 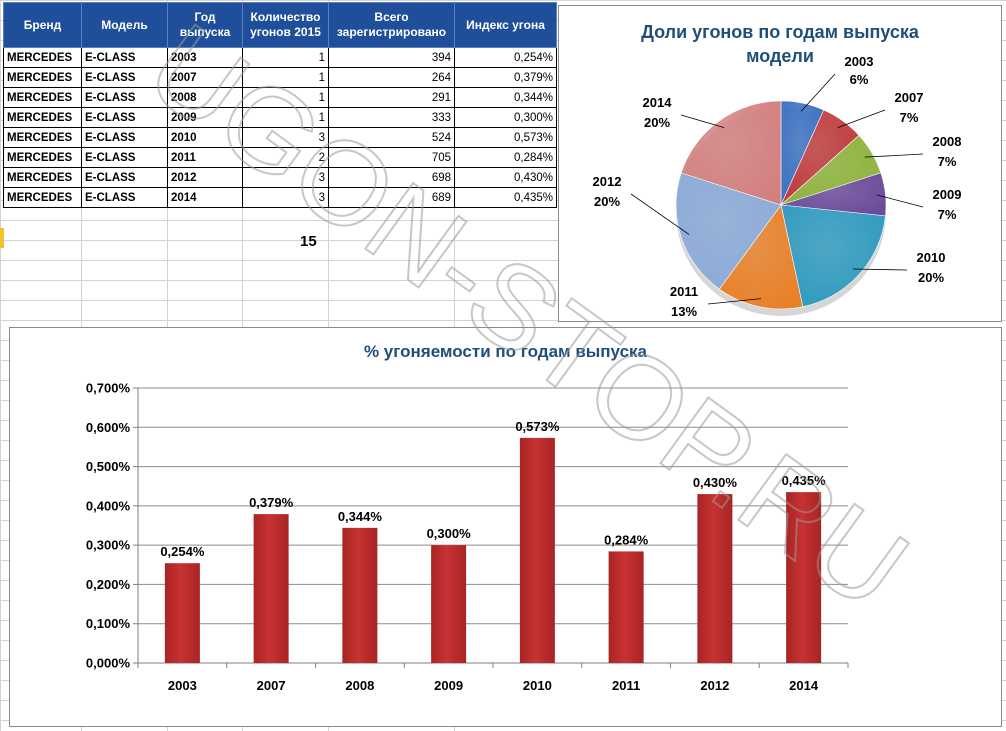 What do you see at coordinates (537, 685) in the screenshot?
I see `x-tick-label: 2010` at bounding box center [537, 685].